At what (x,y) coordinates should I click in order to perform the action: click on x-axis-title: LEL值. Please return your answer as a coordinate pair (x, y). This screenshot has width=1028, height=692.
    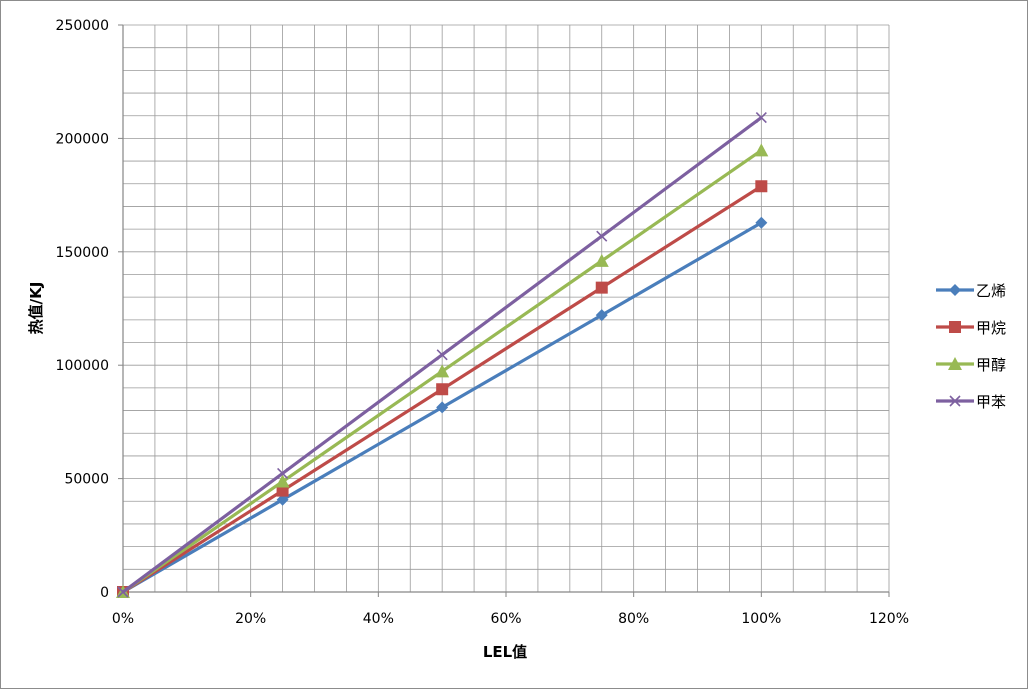
    Looking at the image, I should click on (505, 652).